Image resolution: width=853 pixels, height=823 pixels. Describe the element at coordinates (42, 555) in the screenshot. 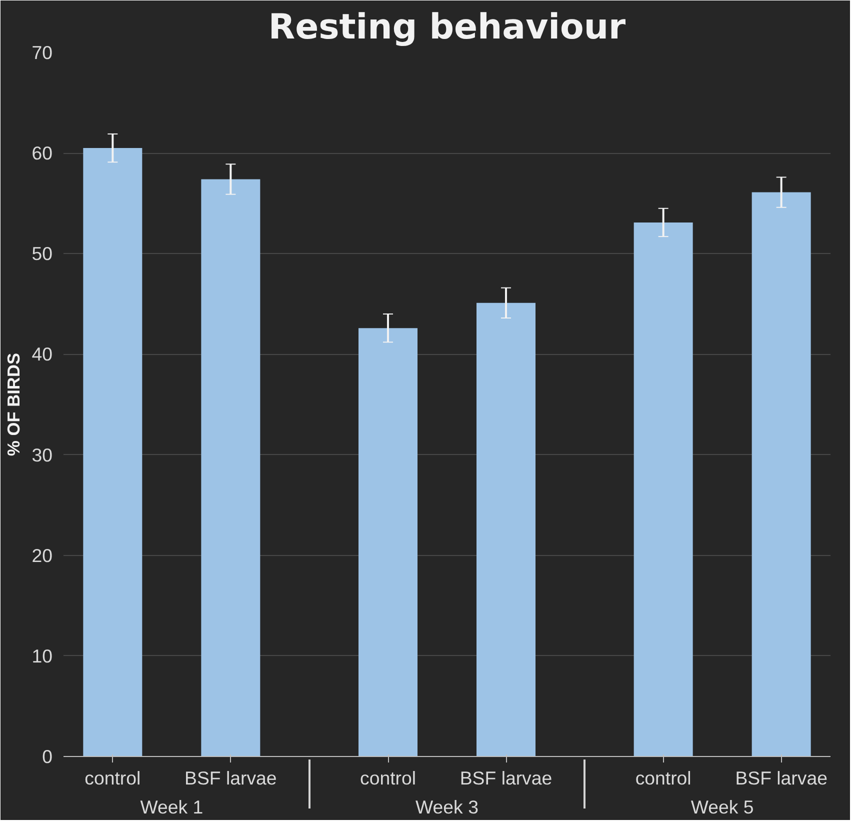

I see `y-tick-label: 20` at that location.